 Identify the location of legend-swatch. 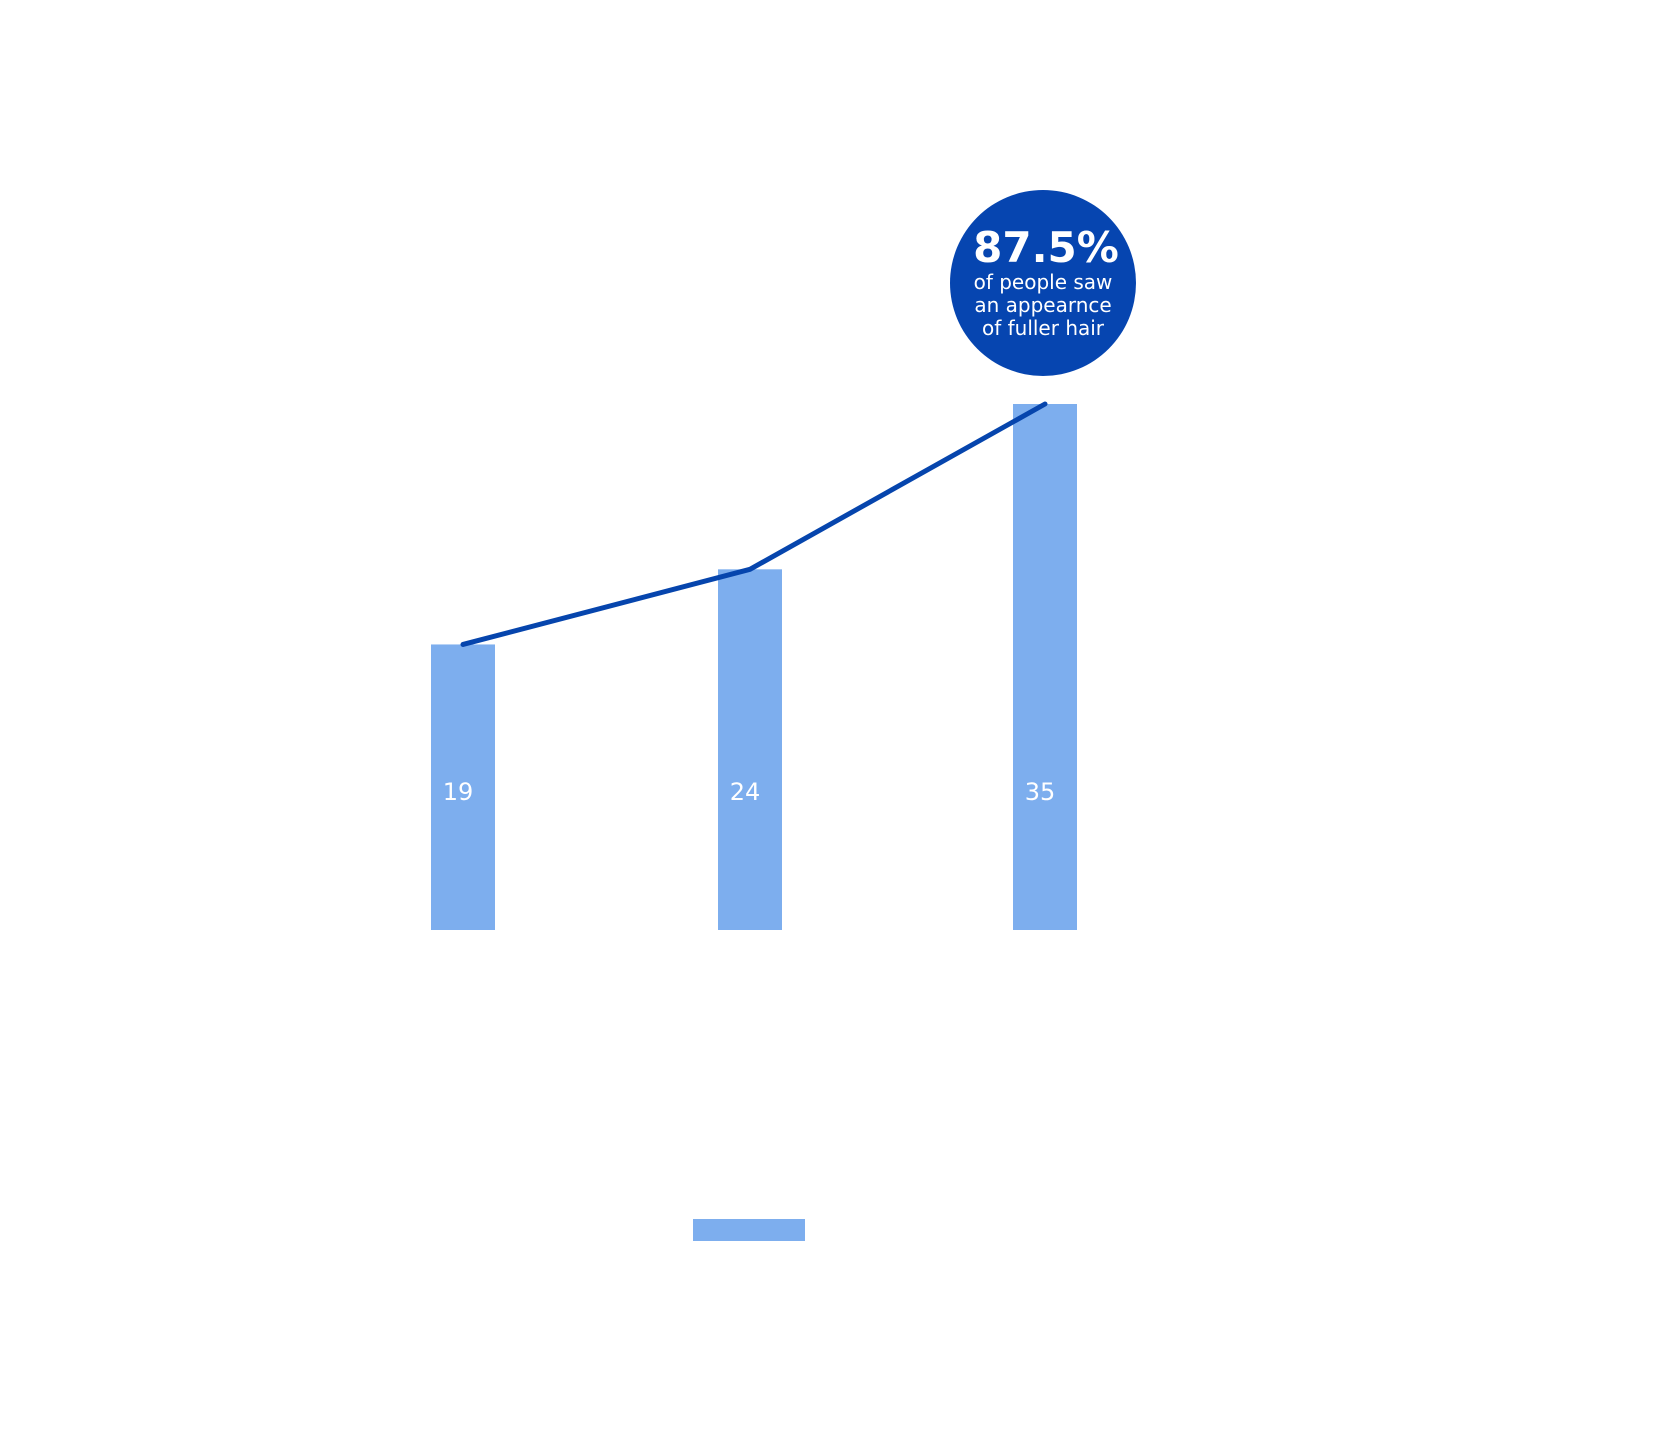
(749, 1230).